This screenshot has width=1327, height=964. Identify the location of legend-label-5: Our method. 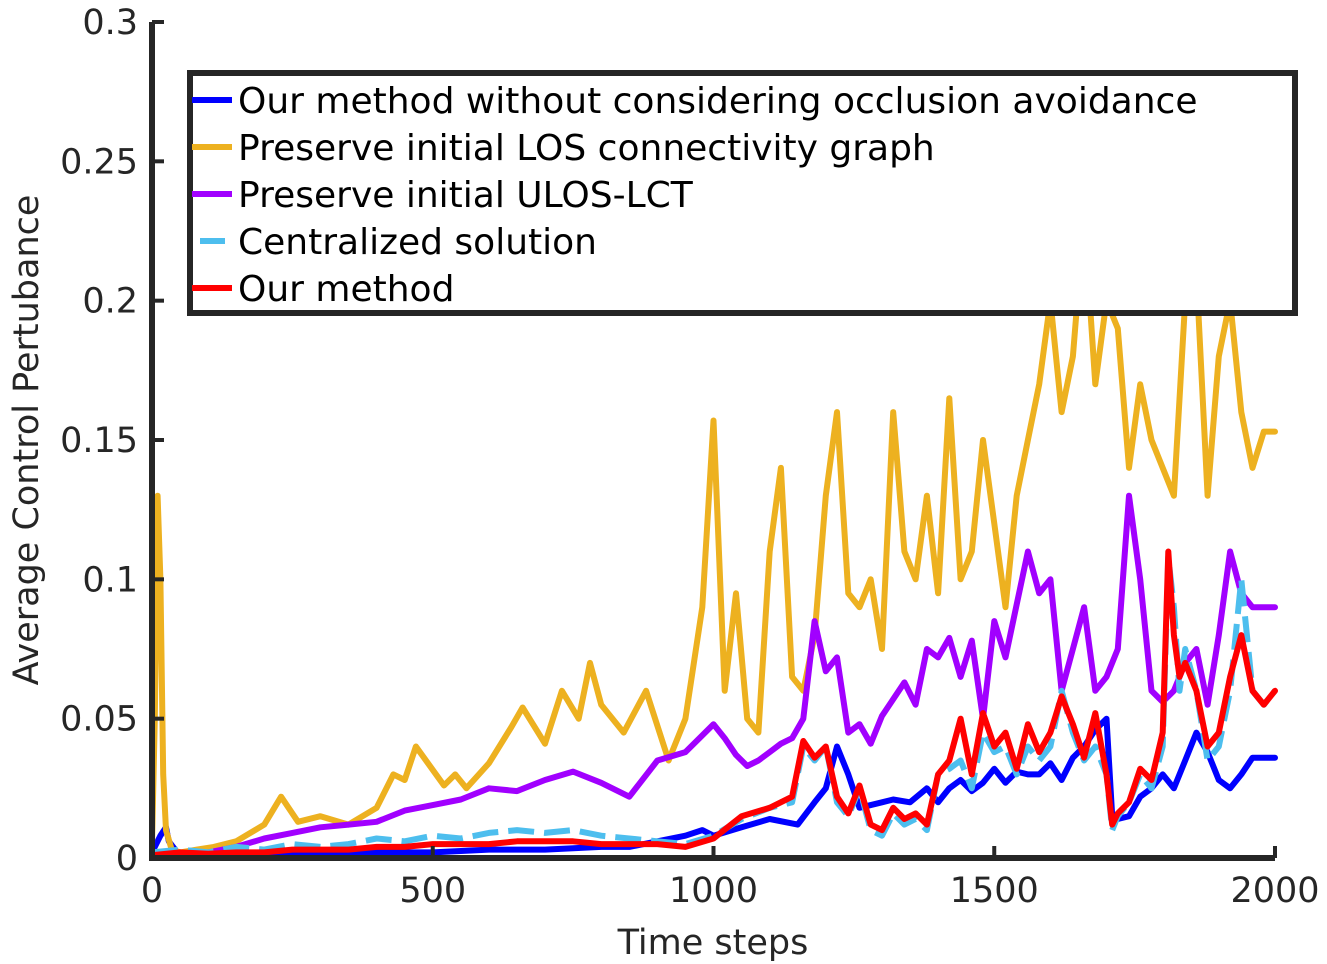
(346, 289).